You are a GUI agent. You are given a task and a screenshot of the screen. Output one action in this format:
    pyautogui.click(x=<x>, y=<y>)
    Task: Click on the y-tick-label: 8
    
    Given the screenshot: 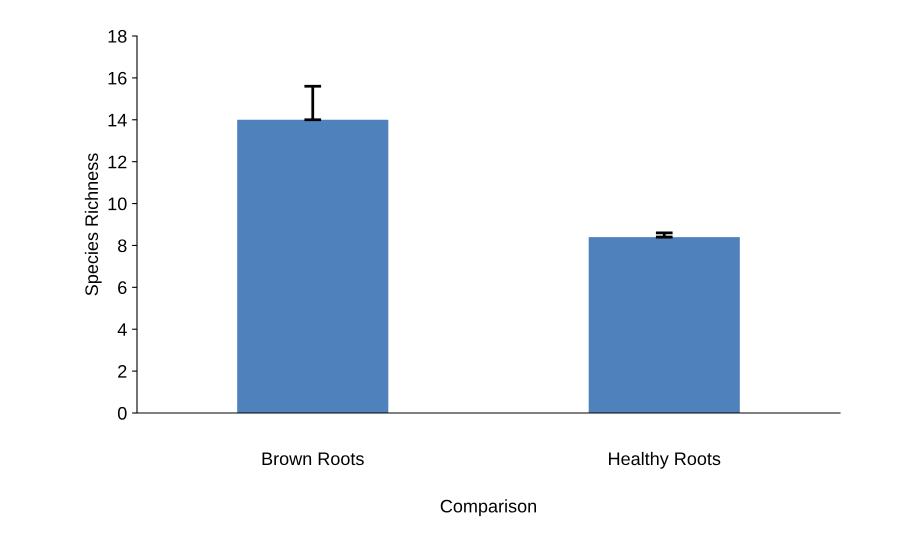 What is the action you would take?
    pyautogui.click(x=122, y=245)
    